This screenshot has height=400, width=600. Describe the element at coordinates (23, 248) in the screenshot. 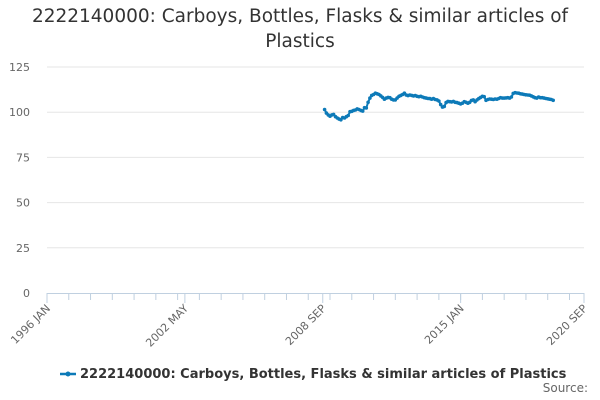

I see `y-tick-label: 25` at that location.